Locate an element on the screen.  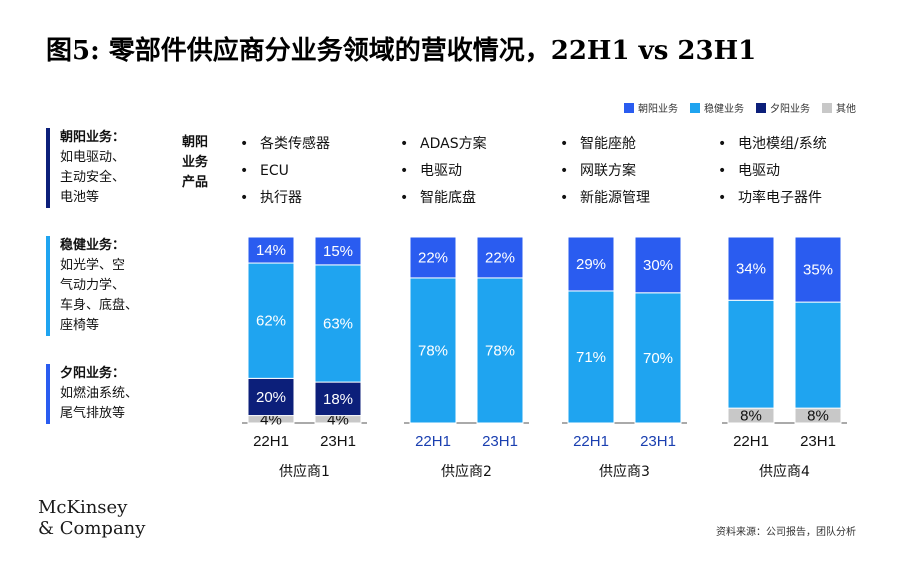
category-title: 朝阳业务： is located at coordinates (93, 137).